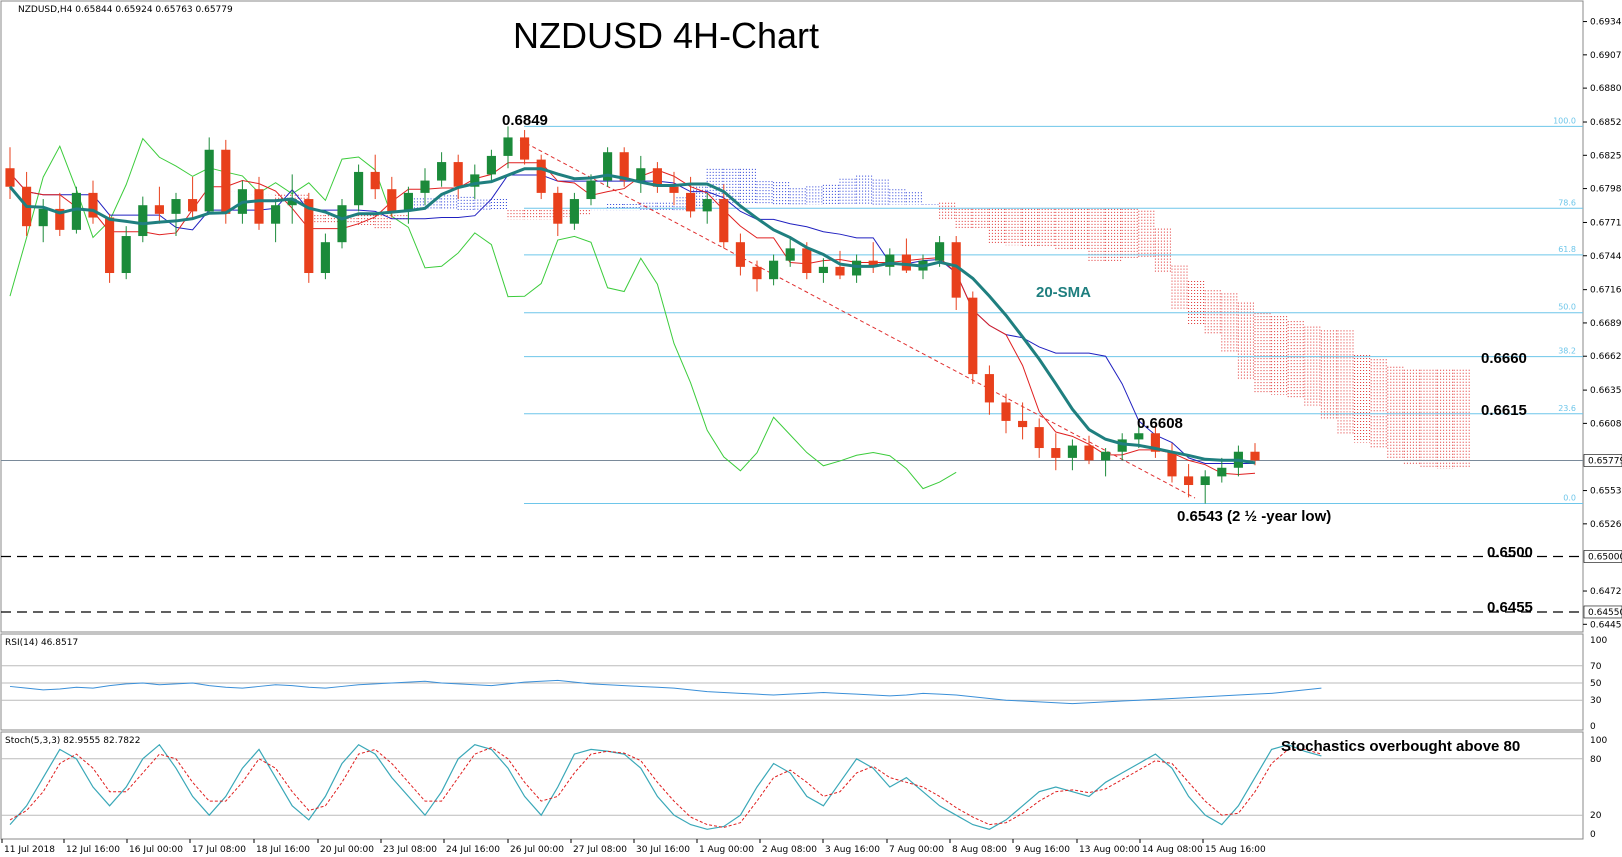 The image size is (1622, 857). Describe the element at coordinates (410, 850) in the screenshot. I see `time-tick-label: 23 Jul 08:00` at that location.